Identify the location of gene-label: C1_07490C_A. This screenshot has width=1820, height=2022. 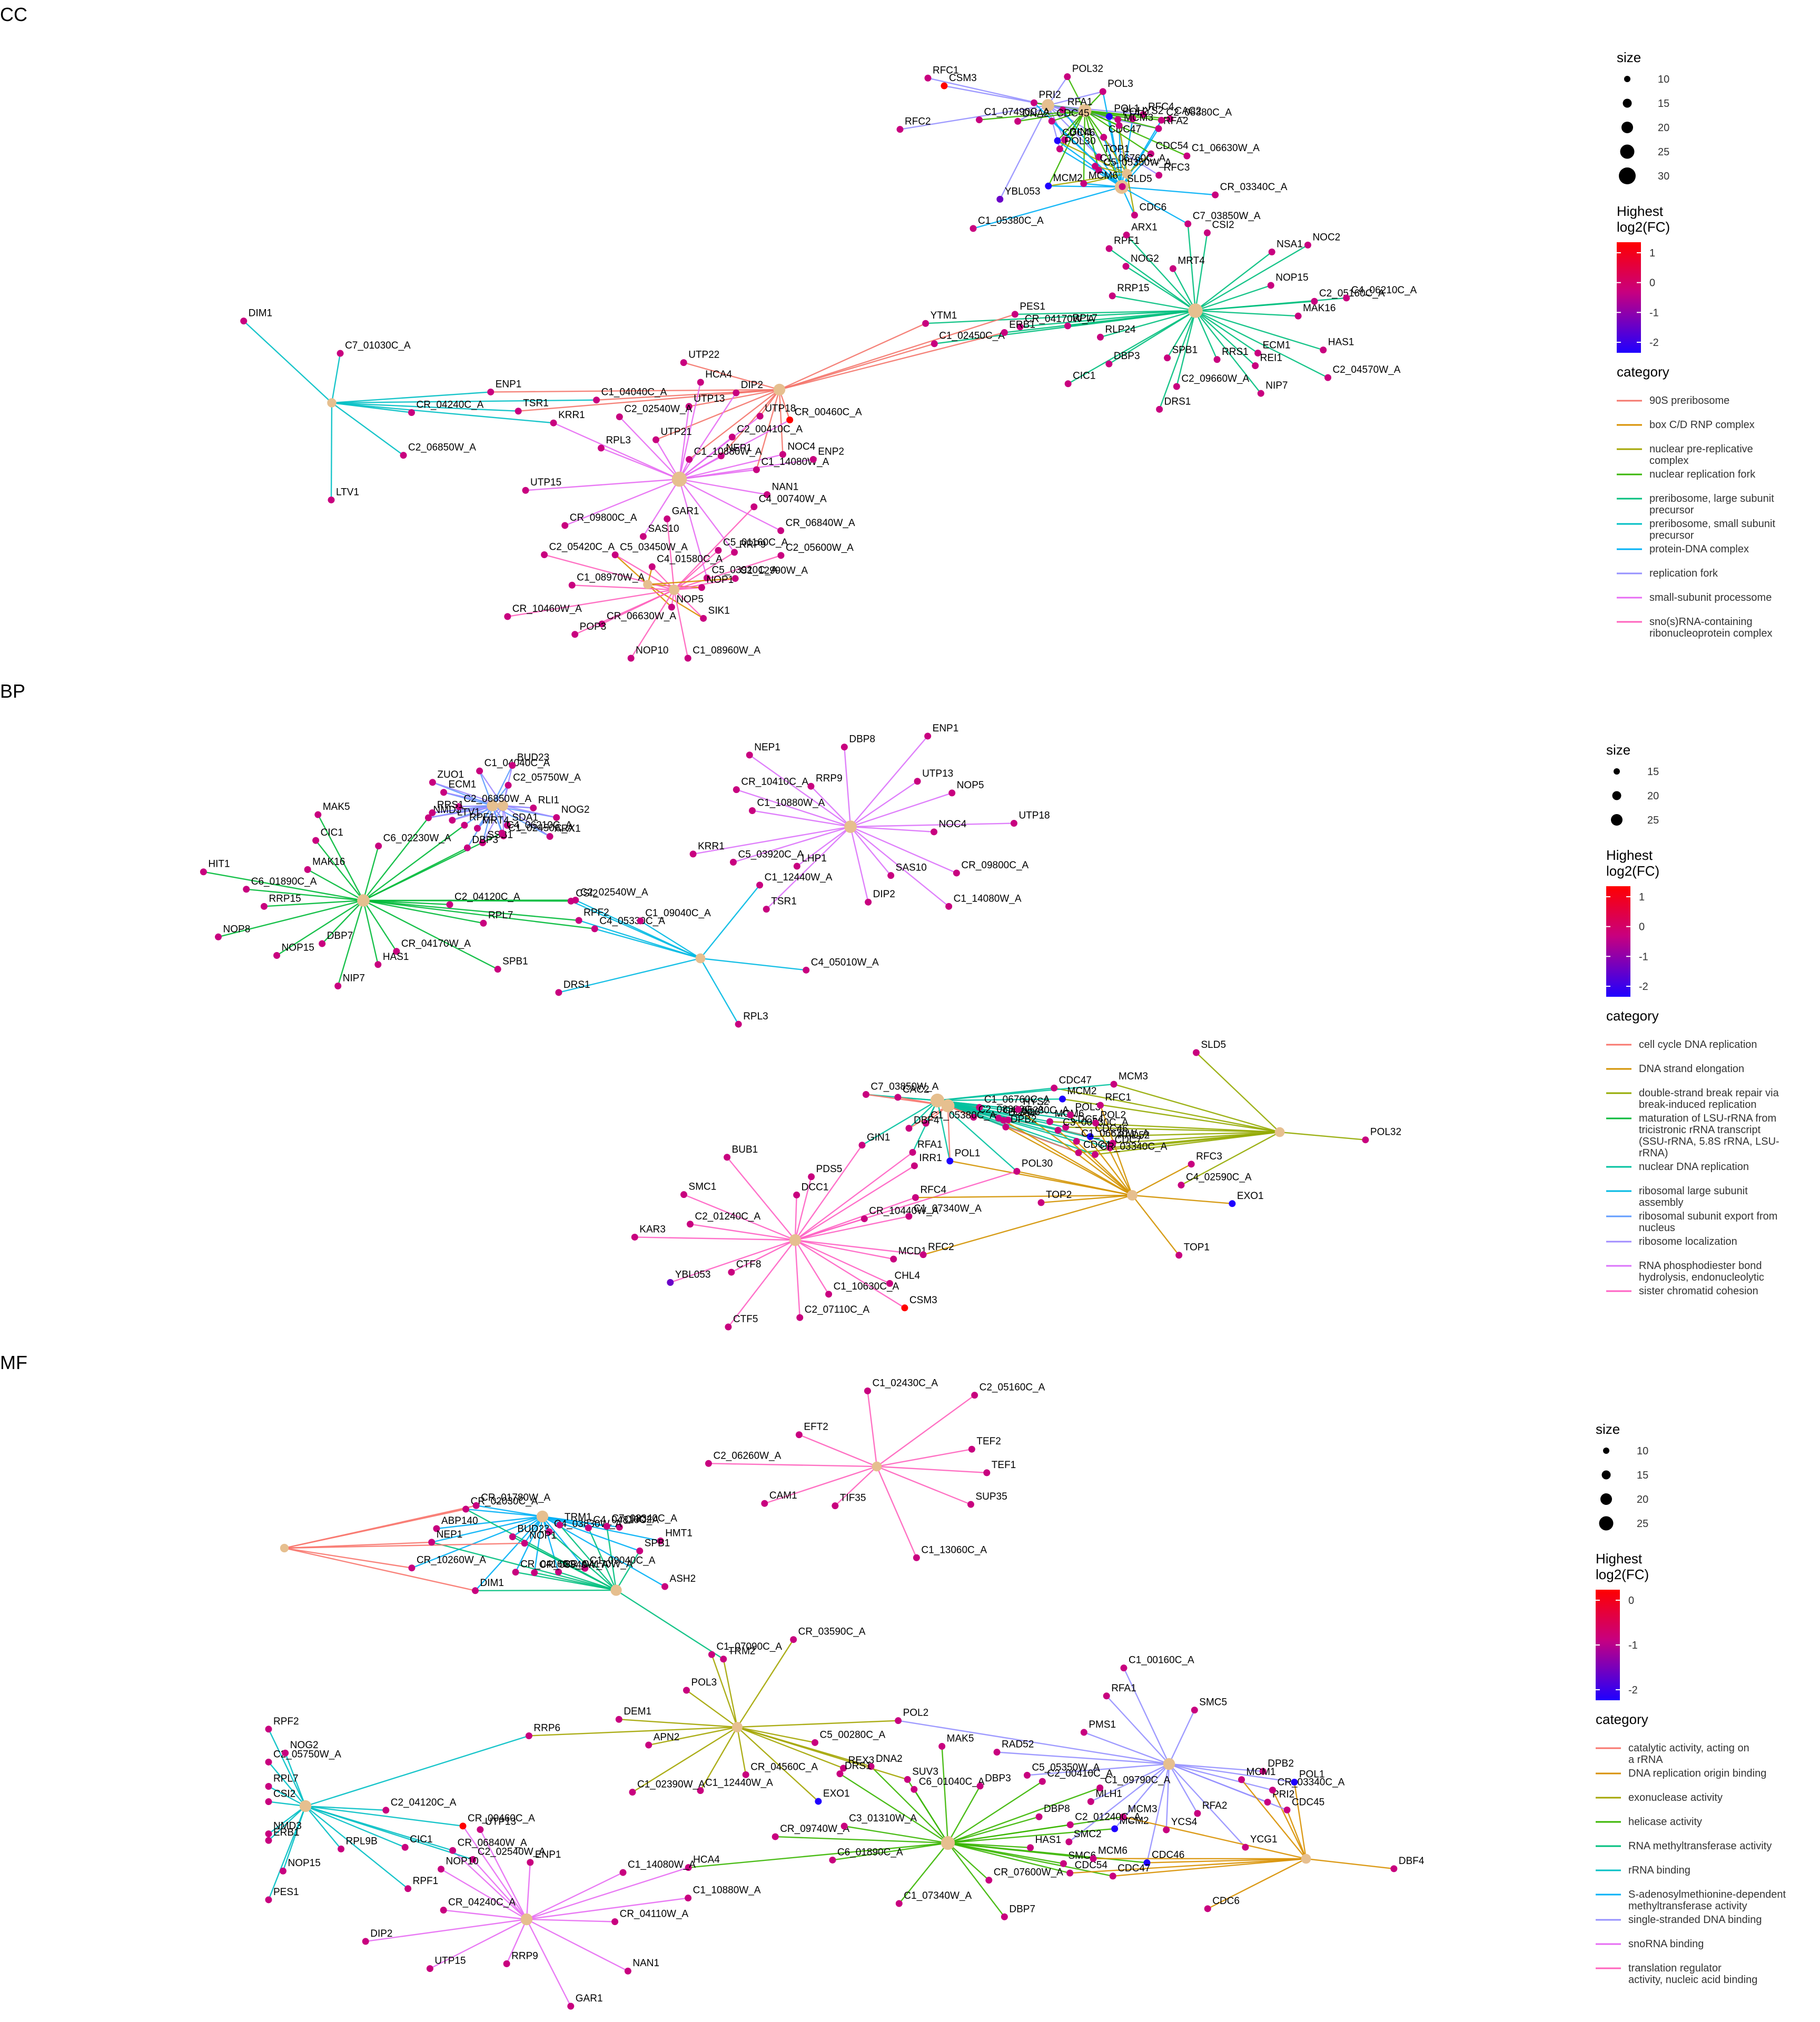
(1017, 112).